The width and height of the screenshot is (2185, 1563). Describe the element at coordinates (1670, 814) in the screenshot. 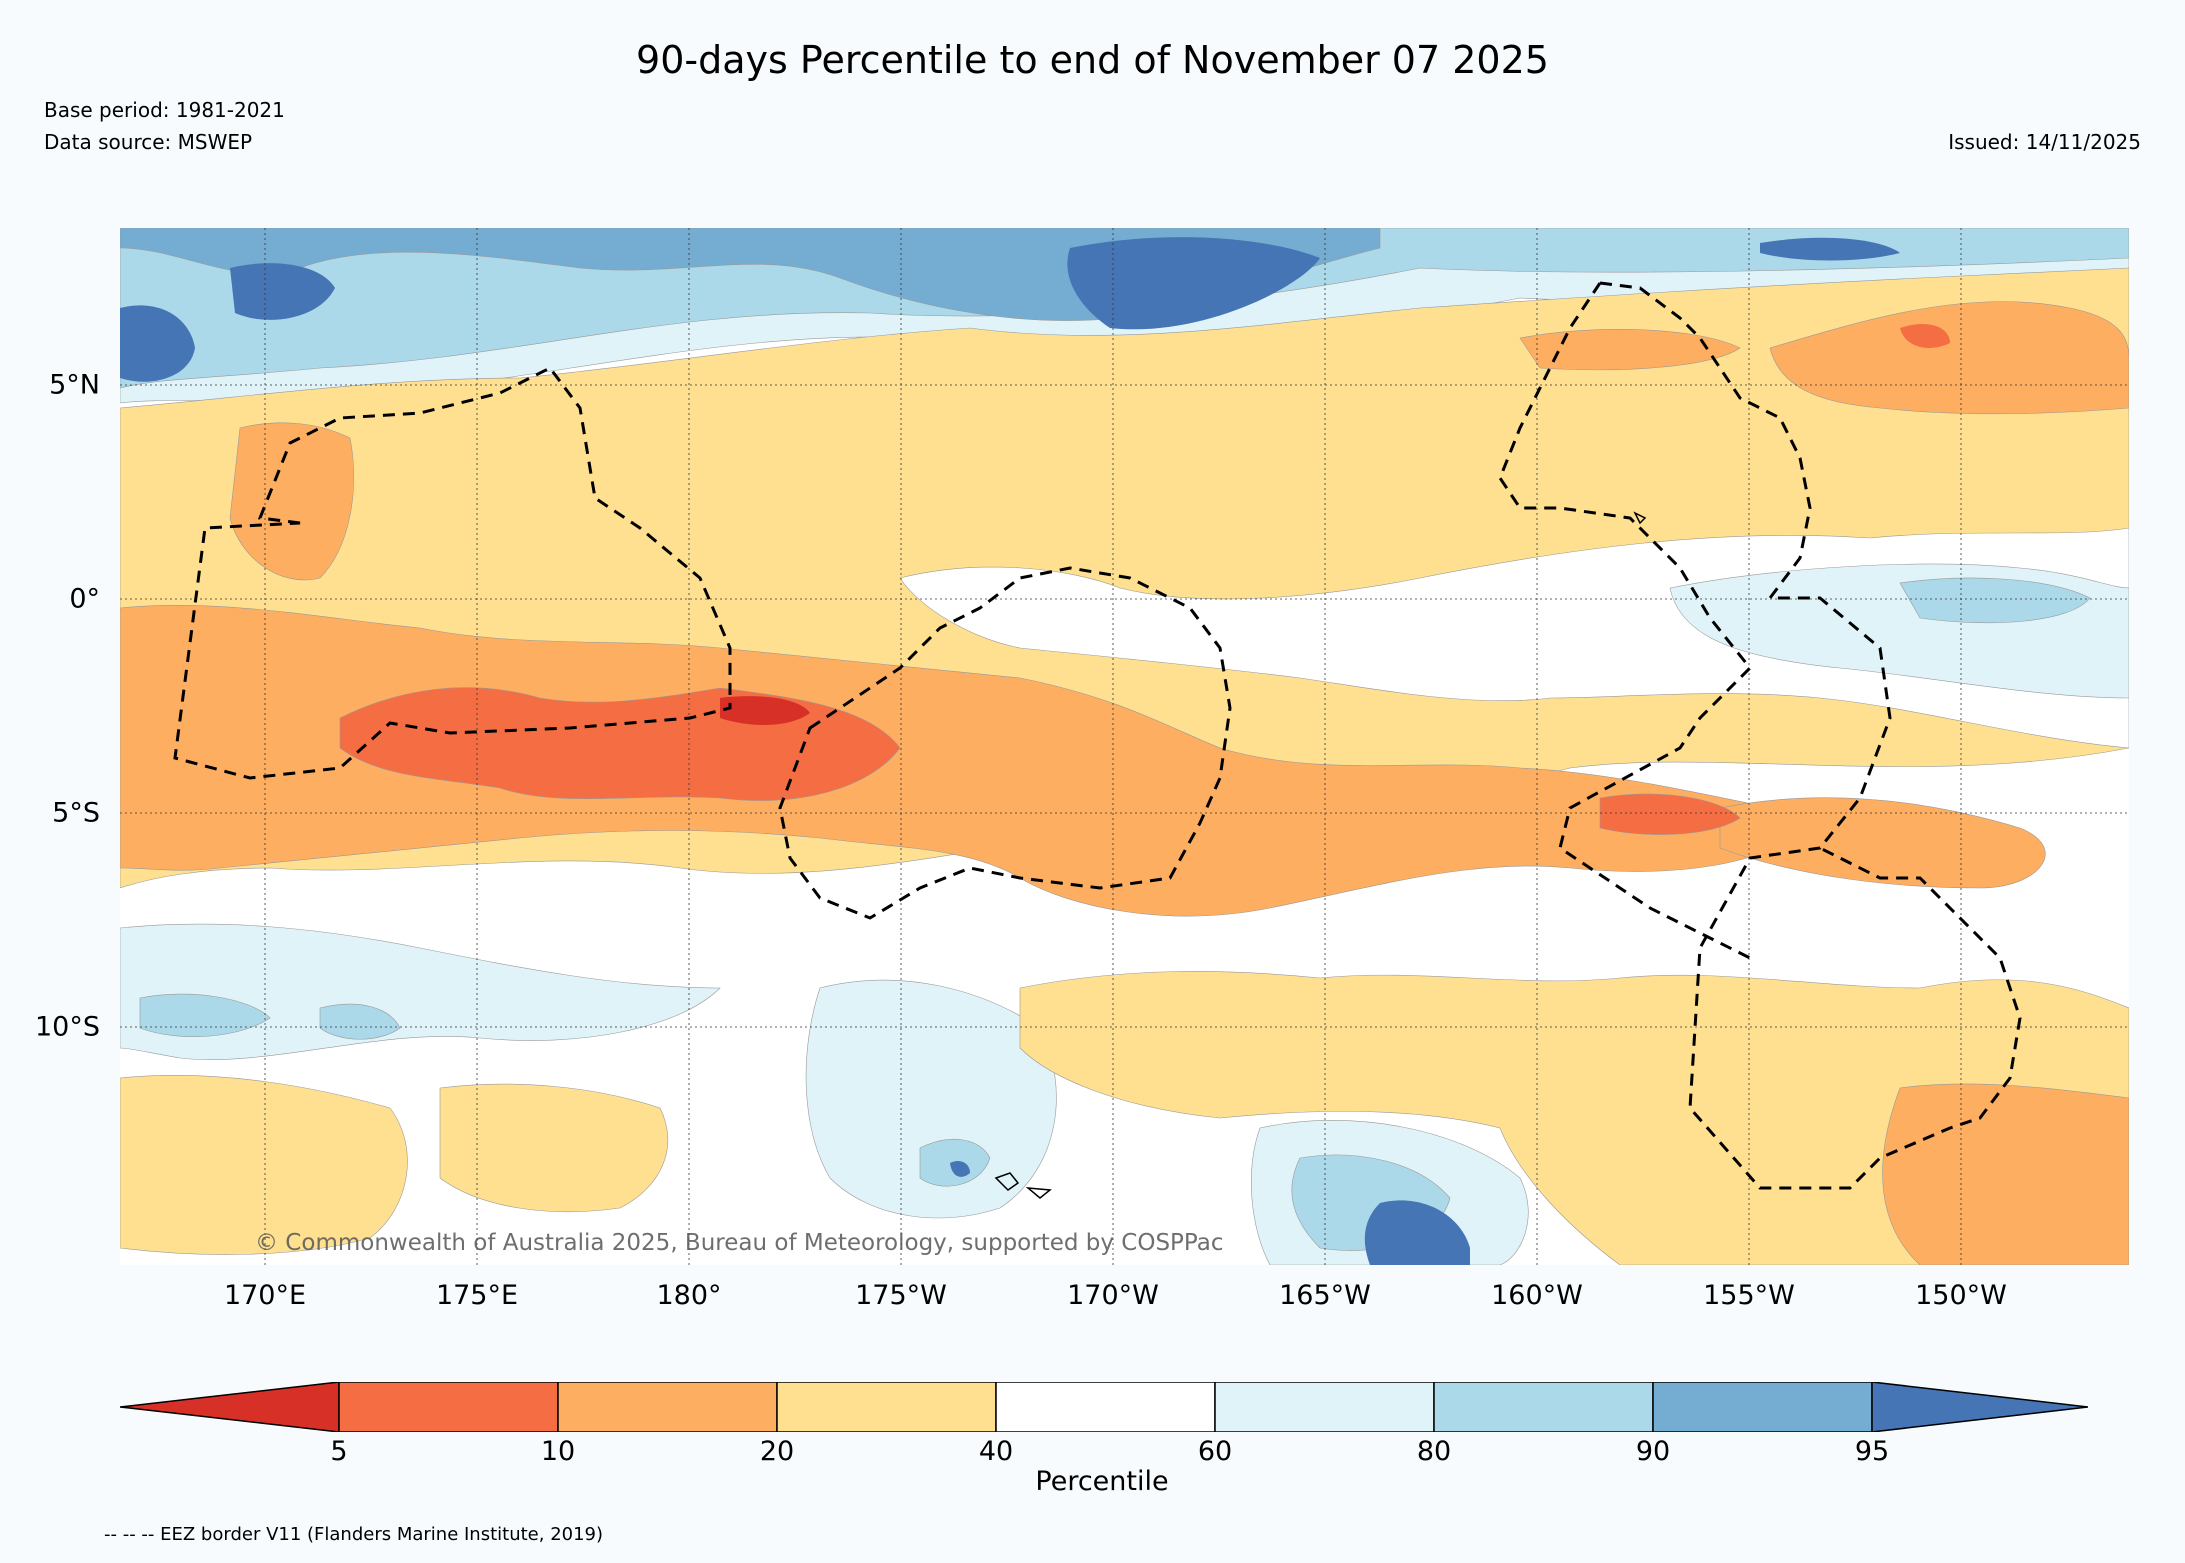

I see `east-orange-red-patch` at that location.